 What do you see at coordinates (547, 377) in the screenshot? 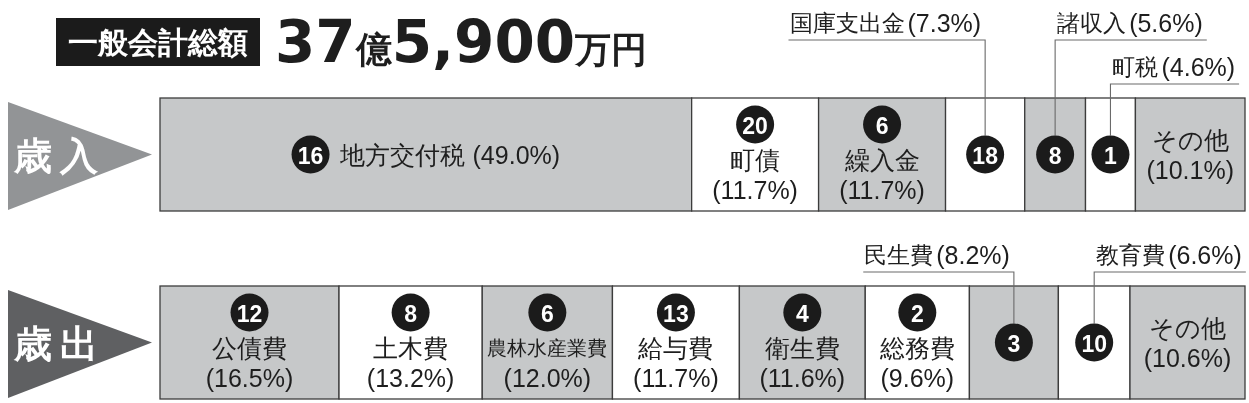
I see `value-label: (12.0%)` at bounding box center [547, 377].